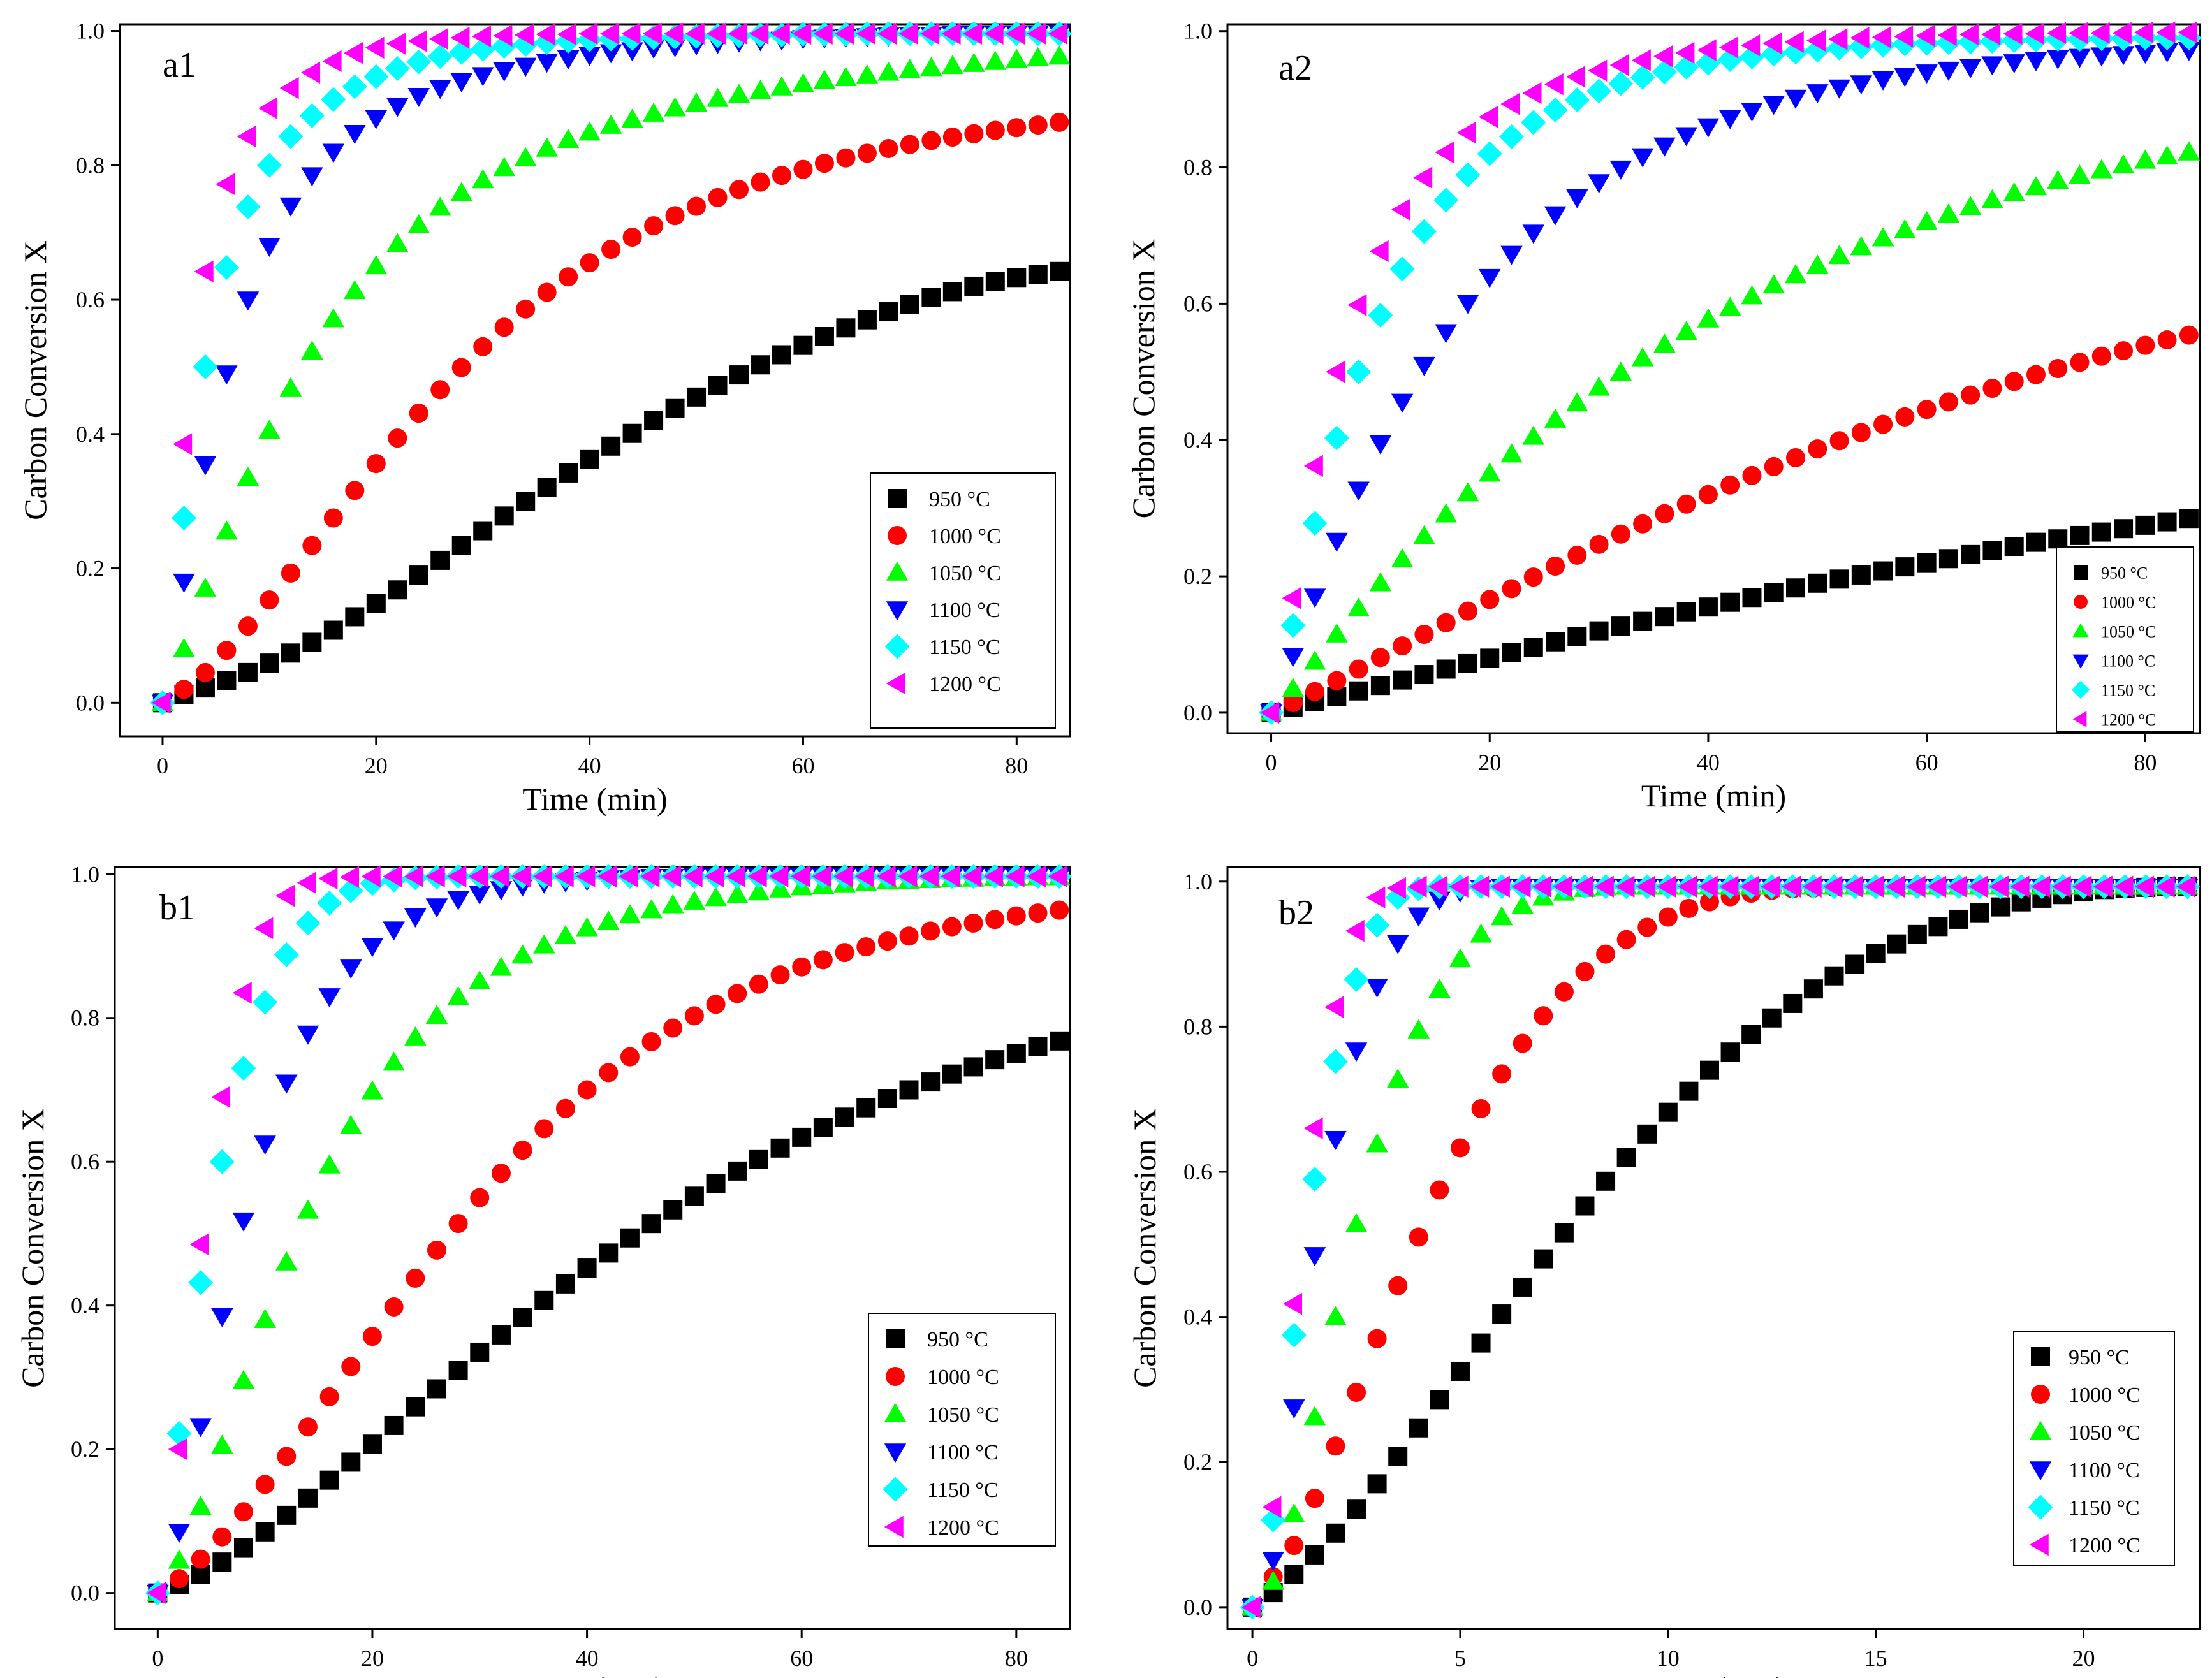 This screenshot has width=2212, height=1678. I want to click on legend-entry: 1150 °C, so click(2128, 690).